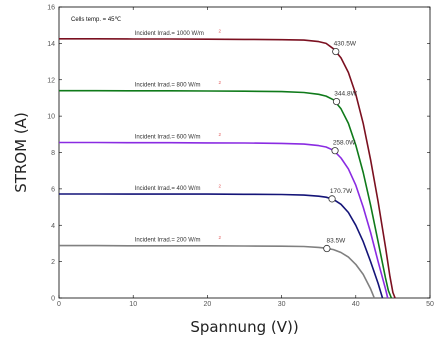 The width and height of the screenshot is (435, 340). What do you see at coordinates (53, 262) in the screenshot?
I see `y-tick-label: 2` at bounding box center [53, 262].